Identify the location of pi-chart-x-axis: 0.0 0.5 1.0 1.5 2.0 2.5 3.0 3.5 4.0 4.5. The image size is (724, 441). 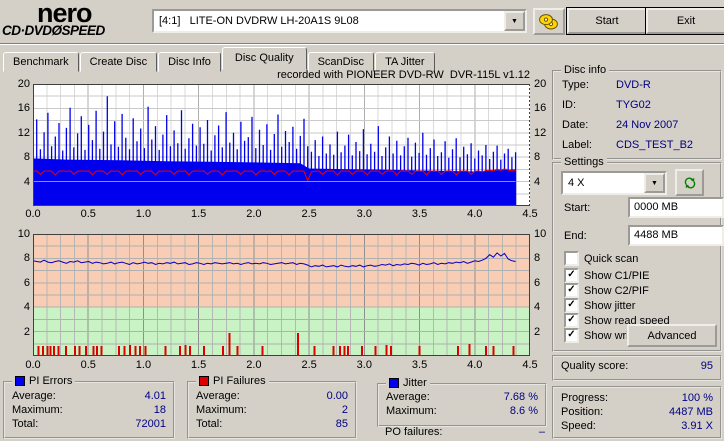
(281, 214).